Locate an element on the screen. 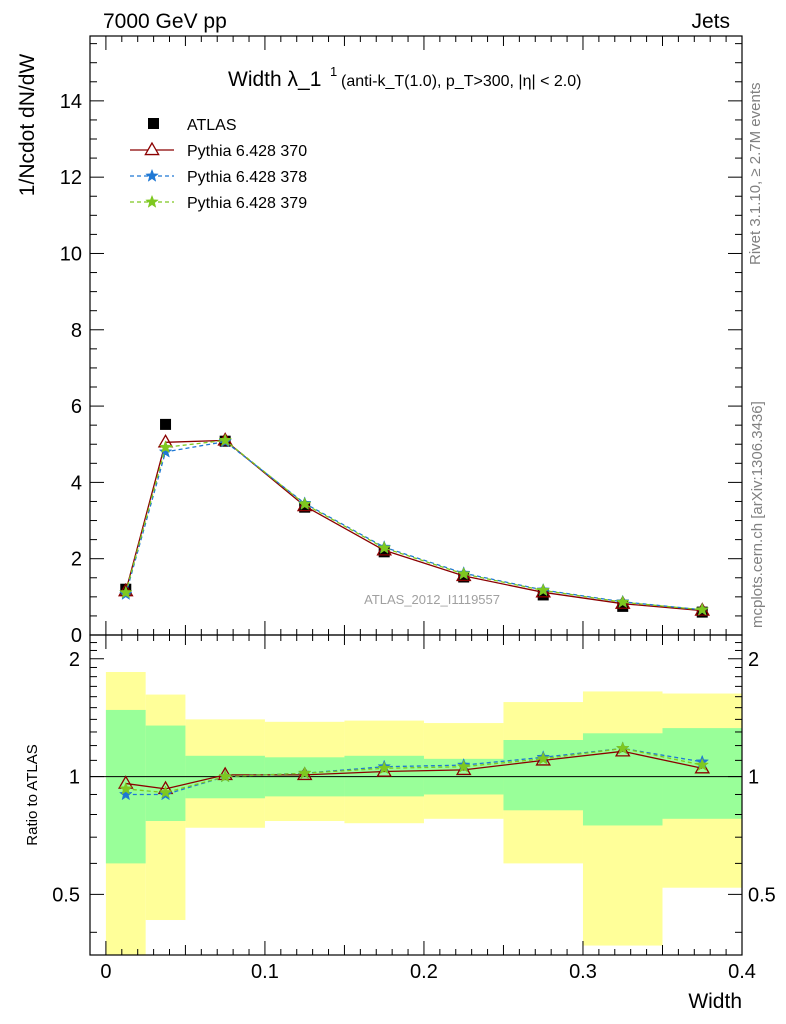  legend-item-0: ATLAS is located at coordinates (192, 125).